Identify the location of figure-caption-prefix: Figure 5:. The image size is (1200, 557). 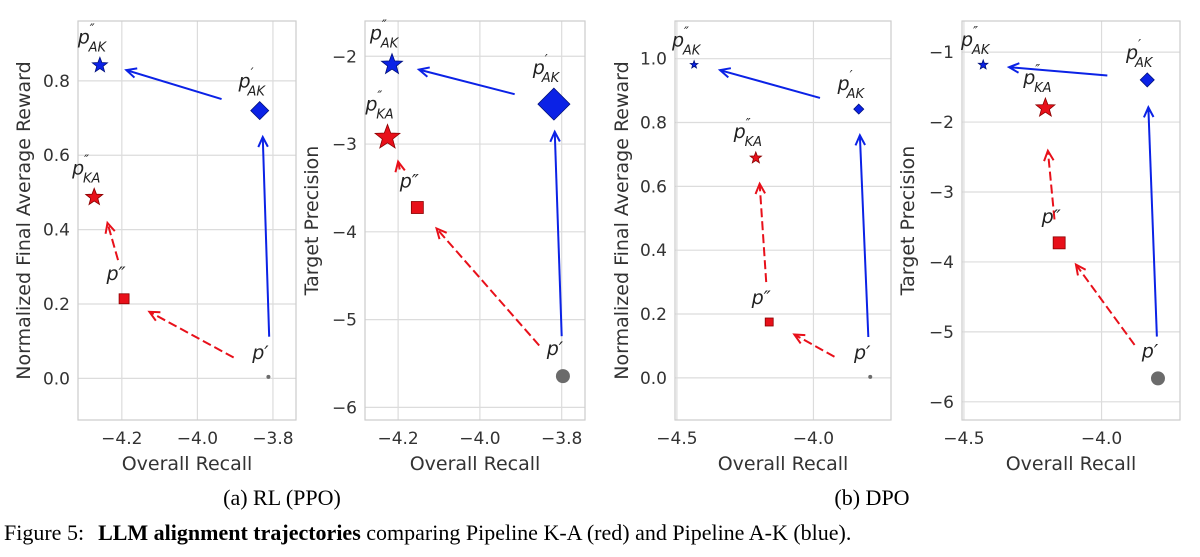
(44, 532).